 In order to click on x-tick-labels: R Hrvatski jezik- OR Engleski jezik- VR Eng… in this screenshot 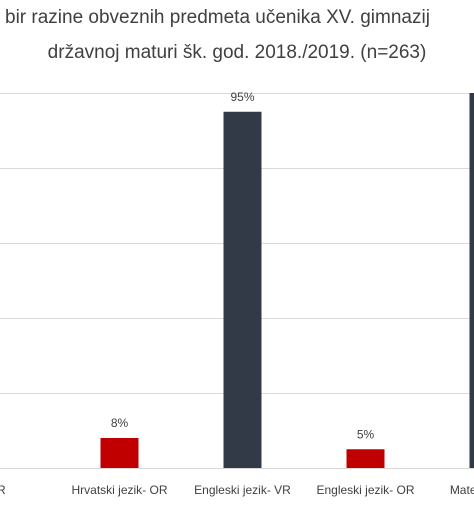, I will do `click(237, 490)`.